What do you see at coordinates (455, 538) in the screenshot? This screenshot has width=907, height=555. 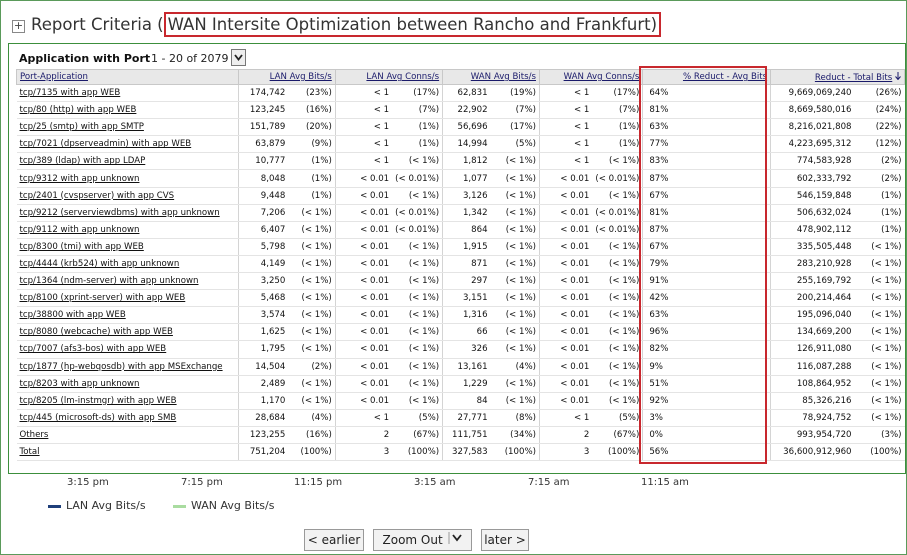 I see `dropdown-arrow` at bounding box center [455, 538].